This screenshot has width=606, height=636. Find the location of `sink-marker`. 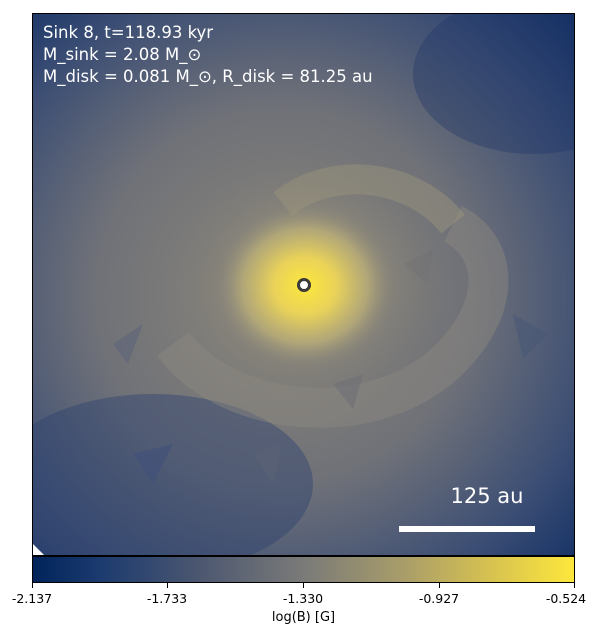

sink-marker is located at coordinates (304, 285).